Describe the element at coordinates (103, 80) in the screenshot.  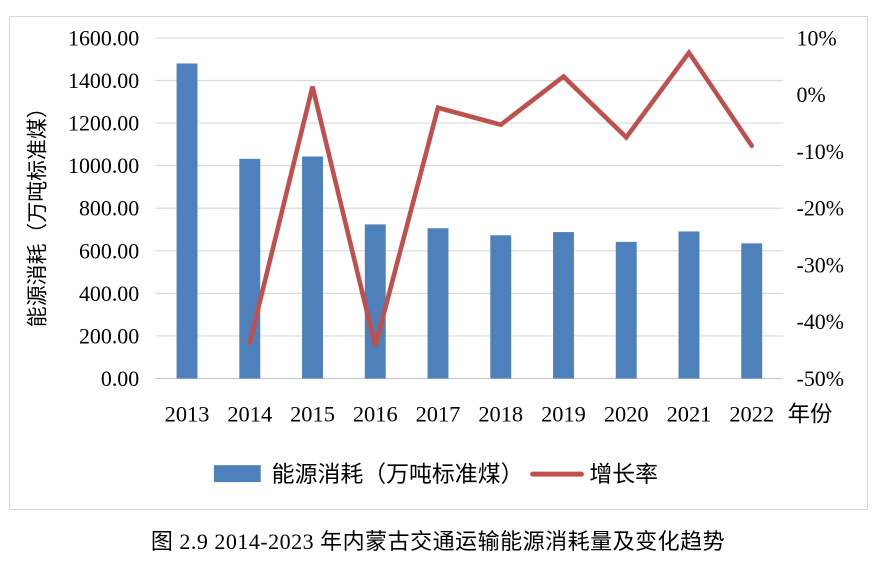
I see `left-axis-tick-label: 1400.00` at that location.